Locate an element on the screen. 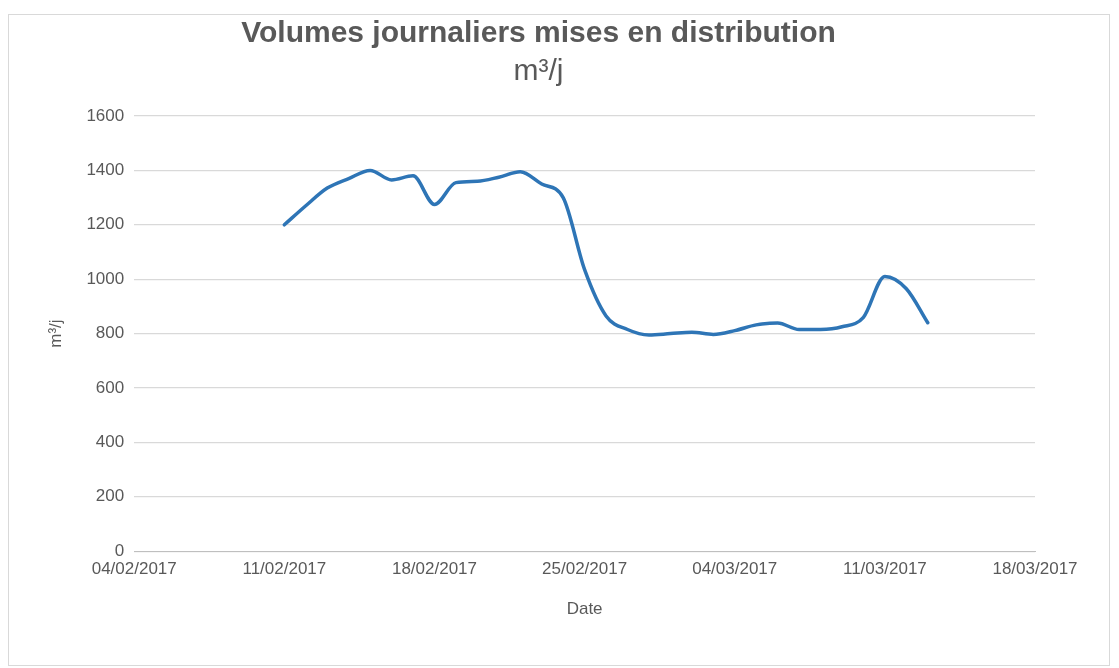 The image size is (1119, 668). y-tick-label: 200 is located at coordinates (110, 496).